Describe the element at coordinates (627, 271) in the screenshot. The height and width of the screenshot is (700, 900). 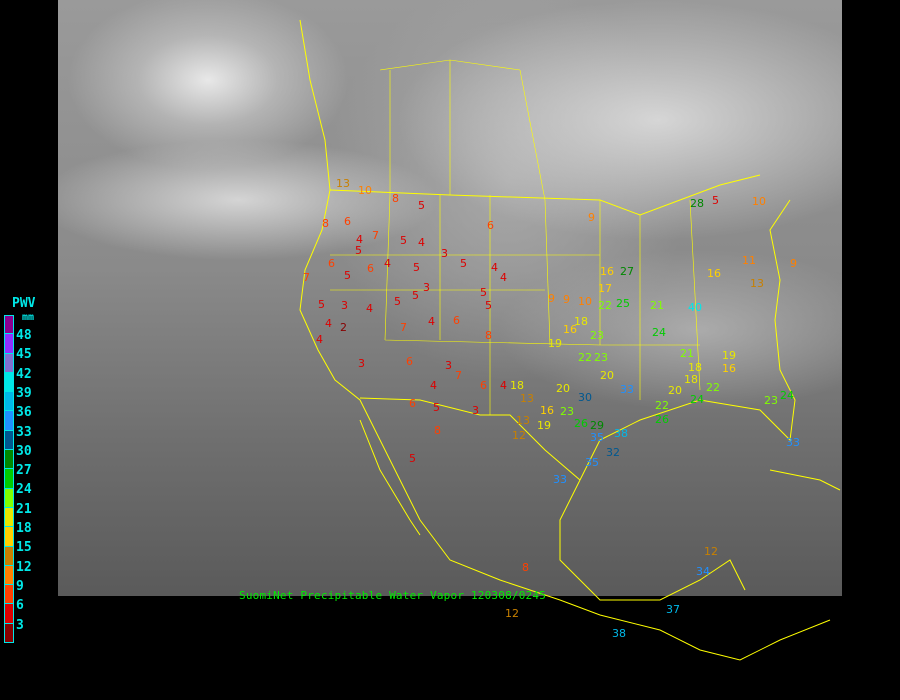
I see `station-pwv-value: 27` at that location.